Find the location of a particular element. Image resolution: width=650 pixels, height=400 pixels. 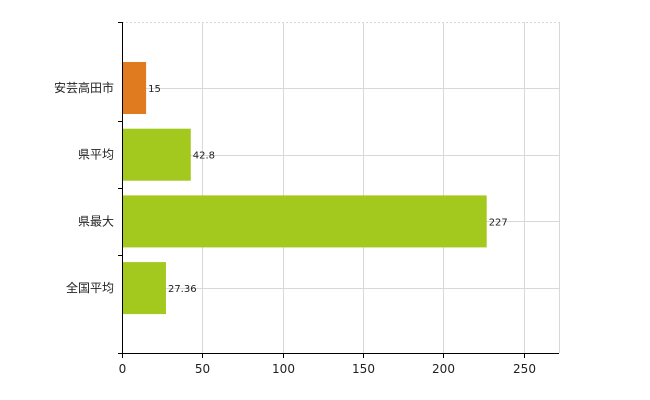

data-label: 42.8 is located at coordinates (204, 156).